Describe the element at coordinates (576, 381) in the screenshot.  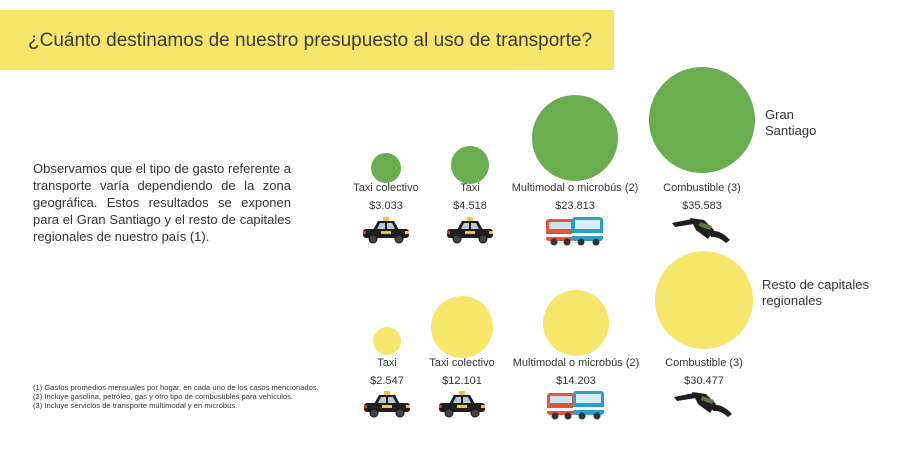
I see `value-label: $14.203` at that location.